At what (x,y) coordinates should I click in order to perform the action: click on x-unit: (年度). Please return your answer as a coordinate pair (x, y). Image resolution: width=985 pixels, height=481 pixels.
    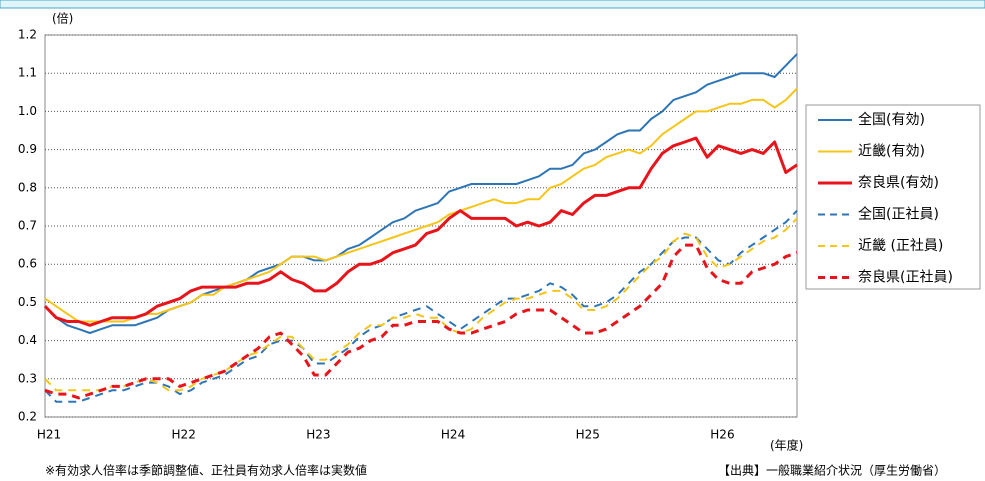
    Looking at the image, I should click on (786, 445).